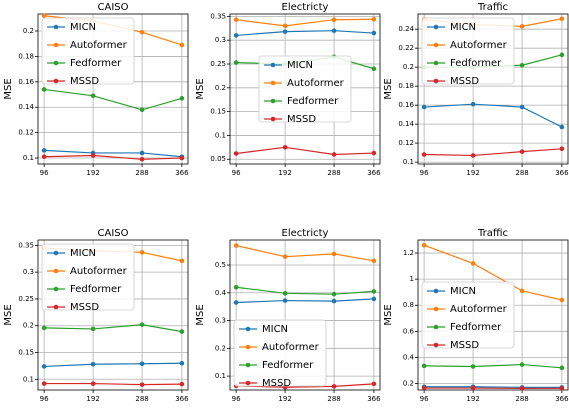  What do you see at coordinates (26, 299) in the screenshot?
I see `y-tick-label: 0.25` at bounding box center [26, 299].